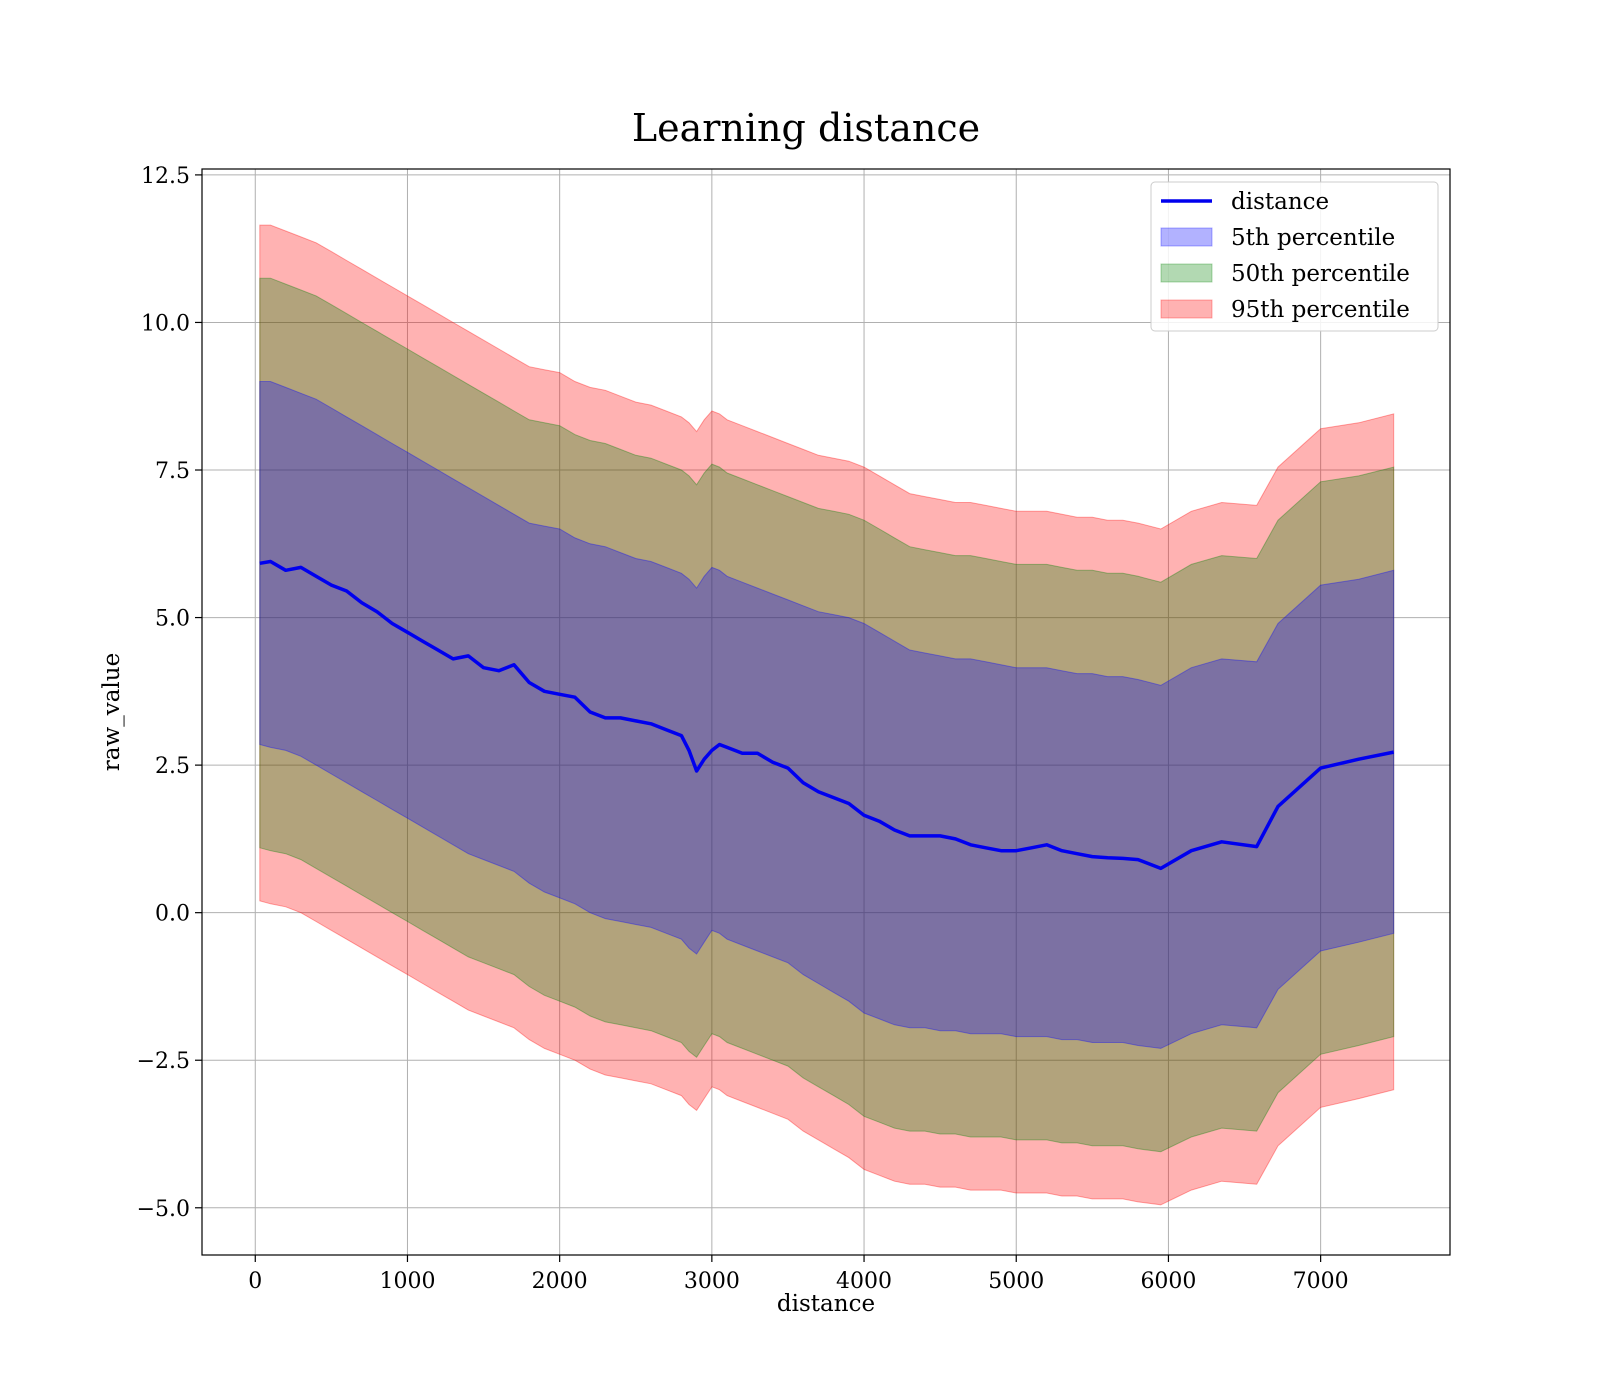 The image size is (1600, 1400). I want to click on x-tick-label: 0, so click(255, 1281).